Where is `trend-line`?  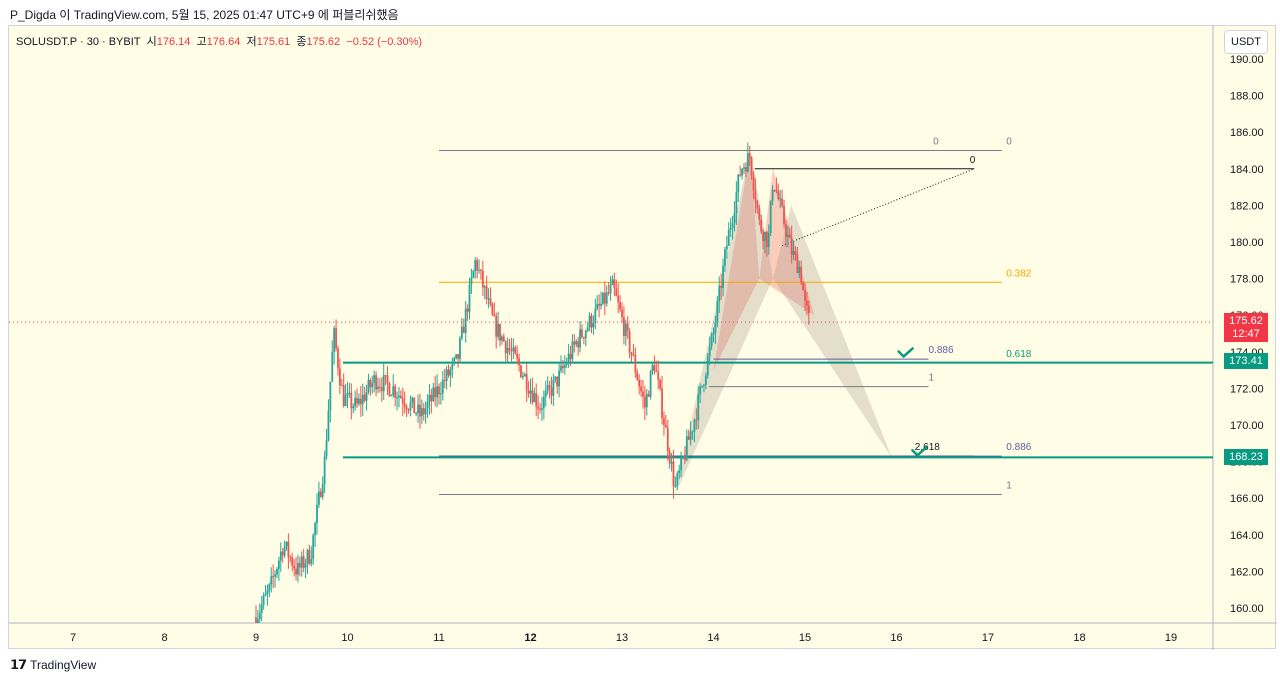
trend-line is located at coordinates (878, 207).